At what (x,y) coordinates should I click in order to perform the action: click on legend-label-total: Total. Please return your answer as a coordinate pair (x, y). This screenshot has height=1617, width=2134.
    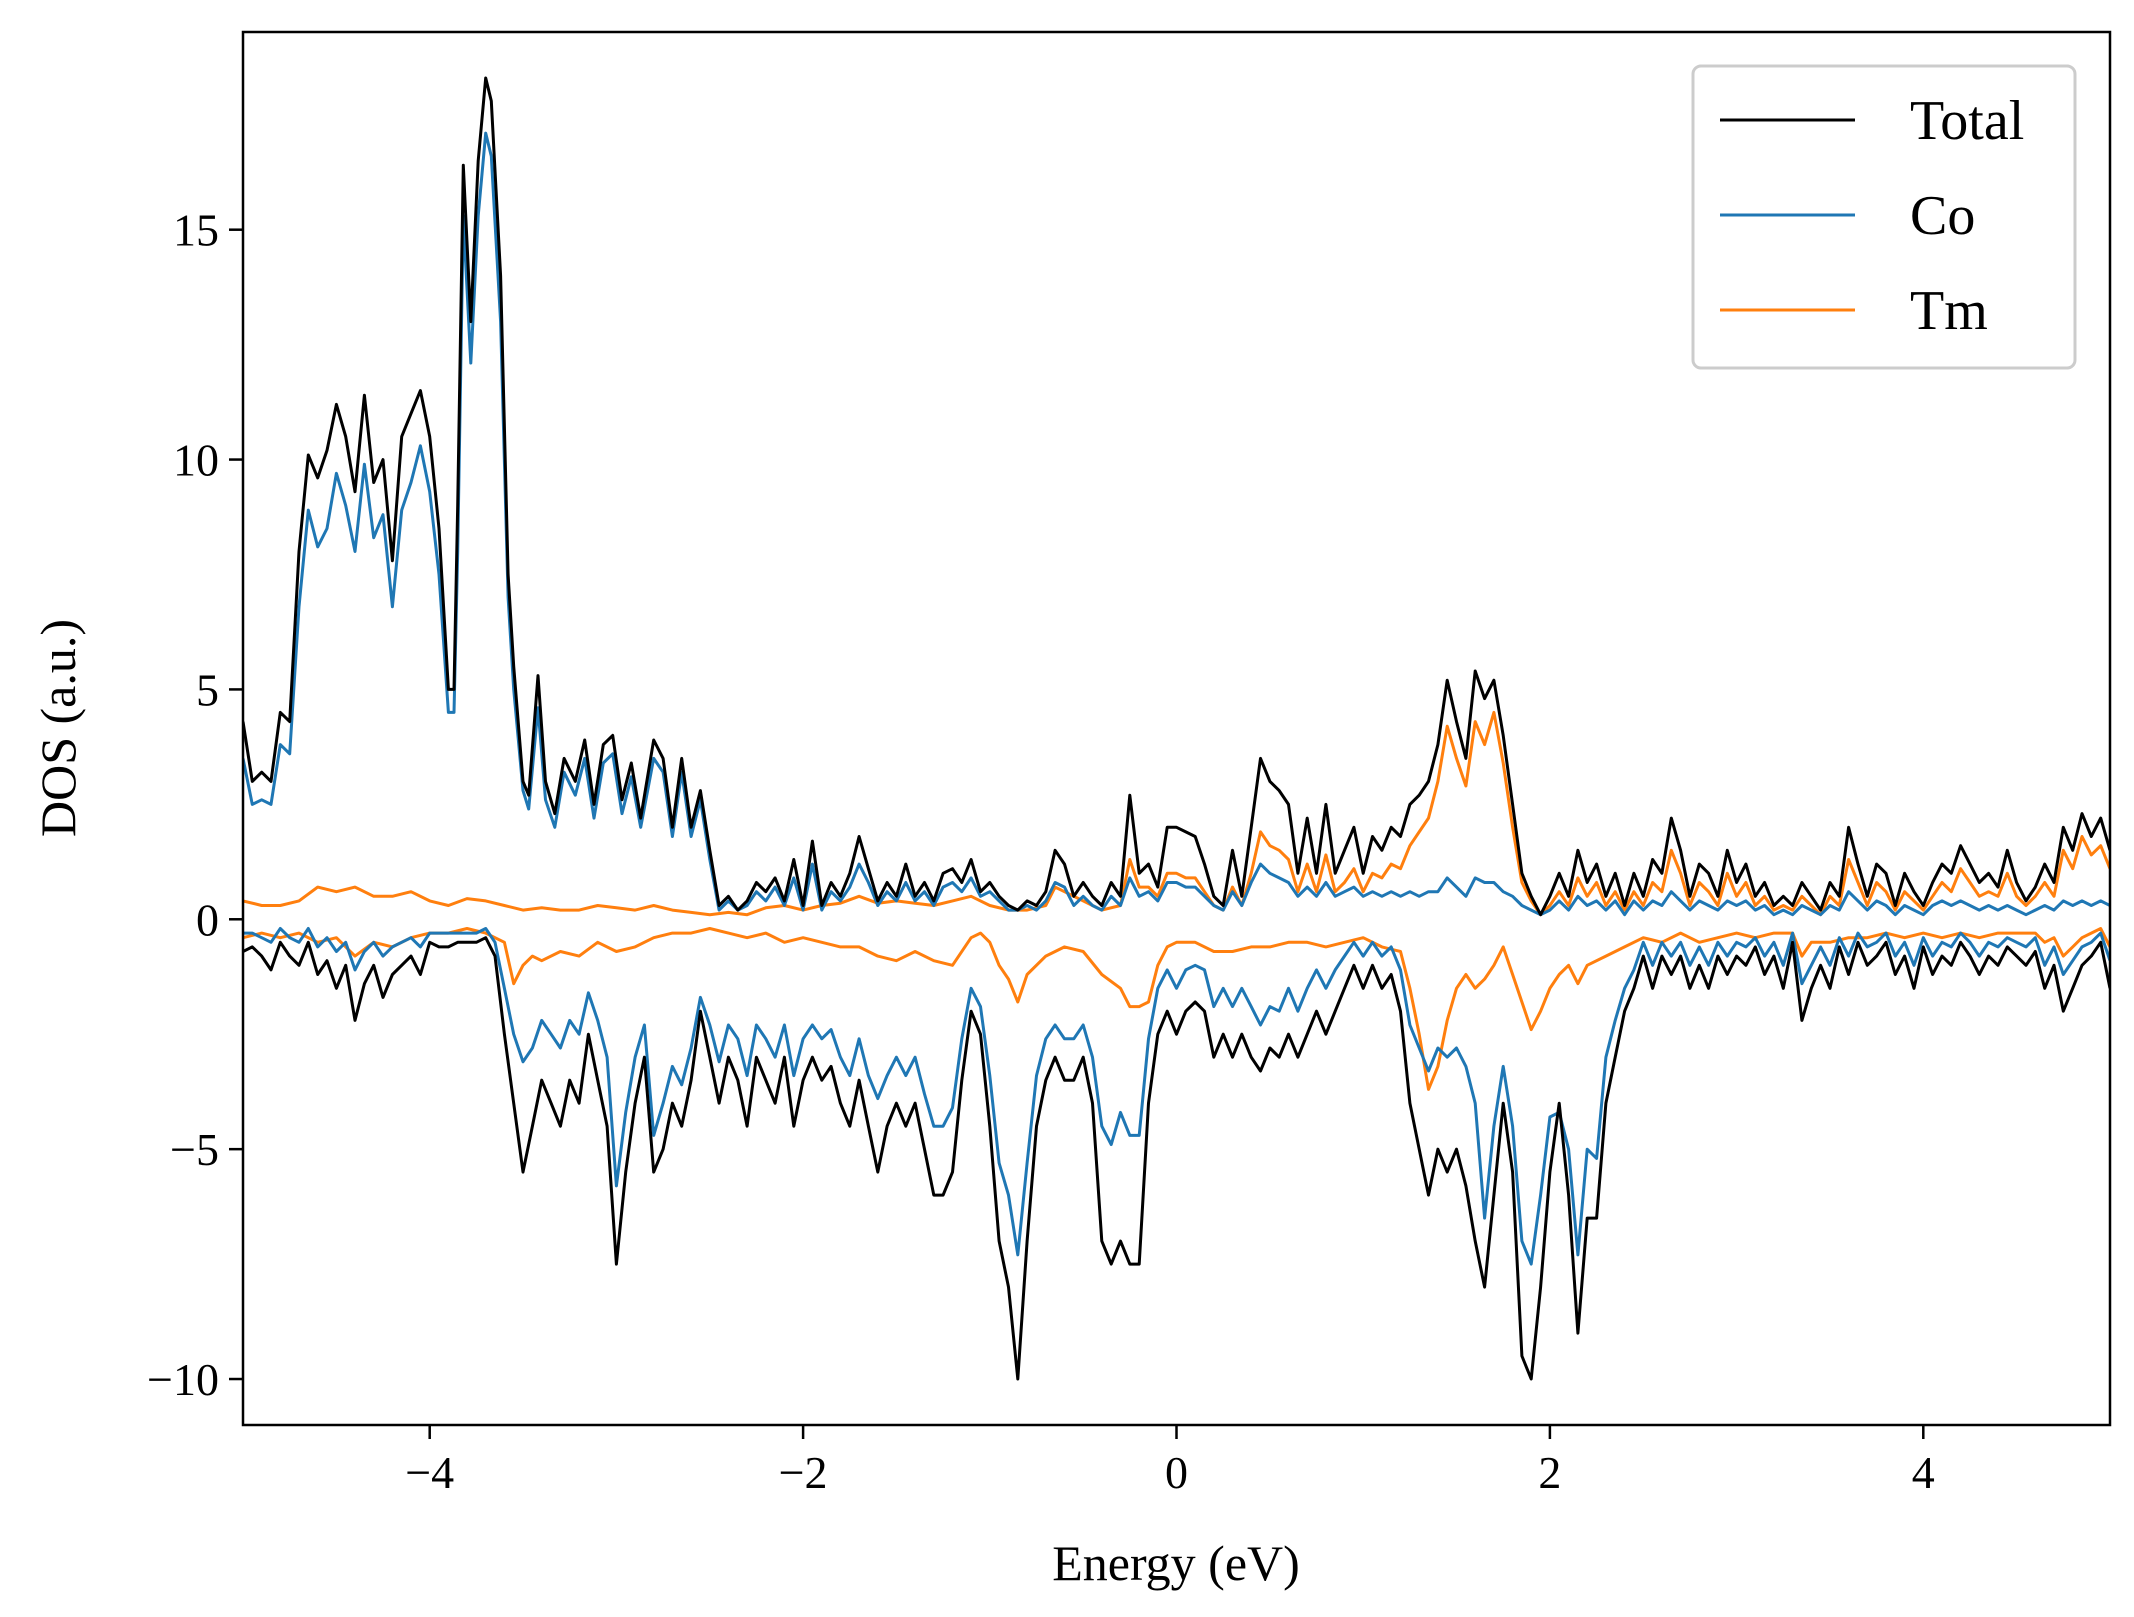
    Looking at the image, I should click on (1967, 121).